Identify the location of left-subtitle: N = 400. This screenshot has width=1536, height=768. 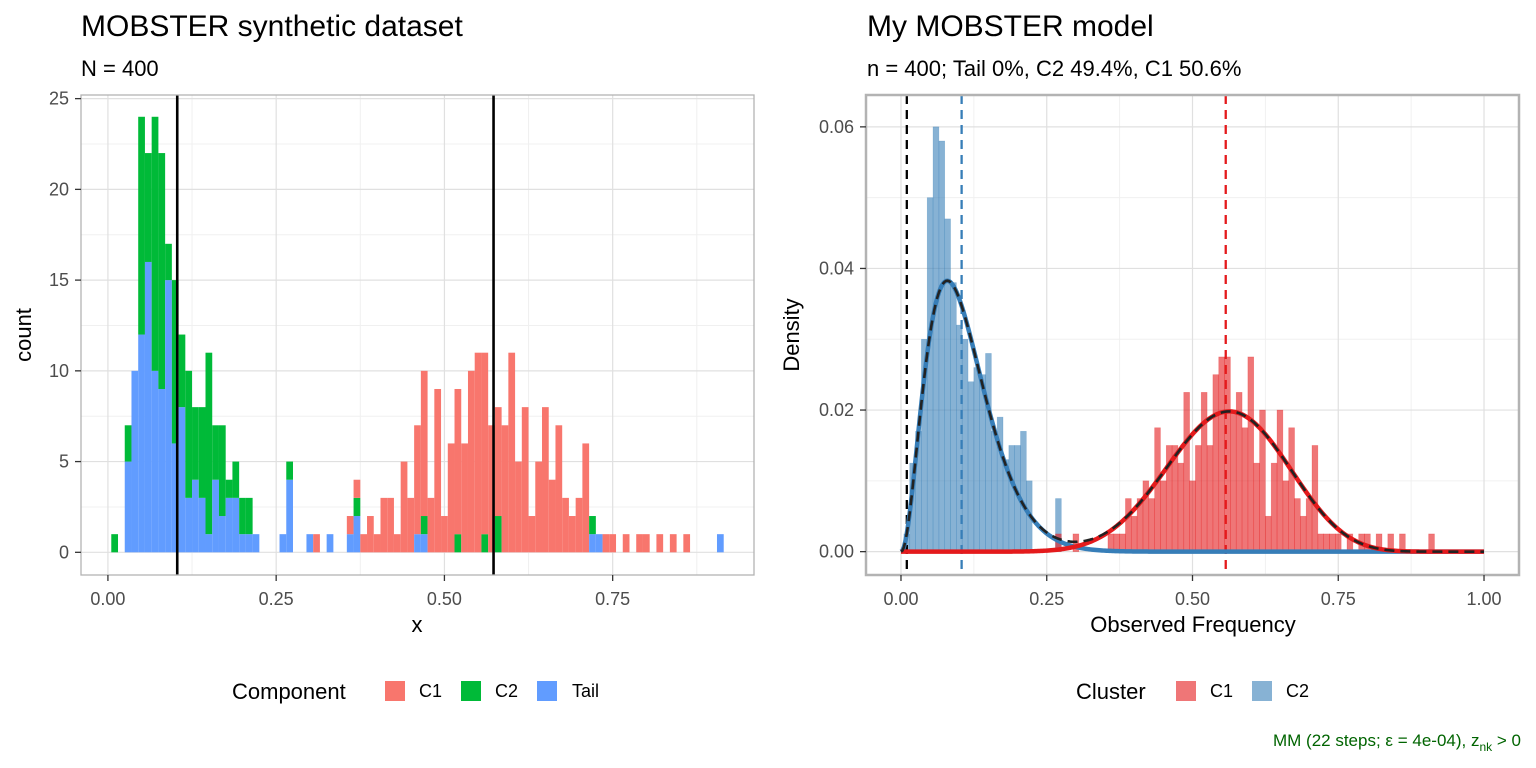
(120, 68).